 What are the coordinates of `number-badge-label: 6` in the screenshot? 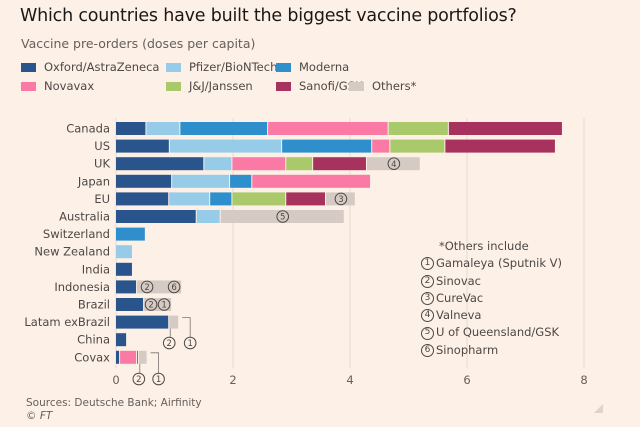 It's located at (173, 288).